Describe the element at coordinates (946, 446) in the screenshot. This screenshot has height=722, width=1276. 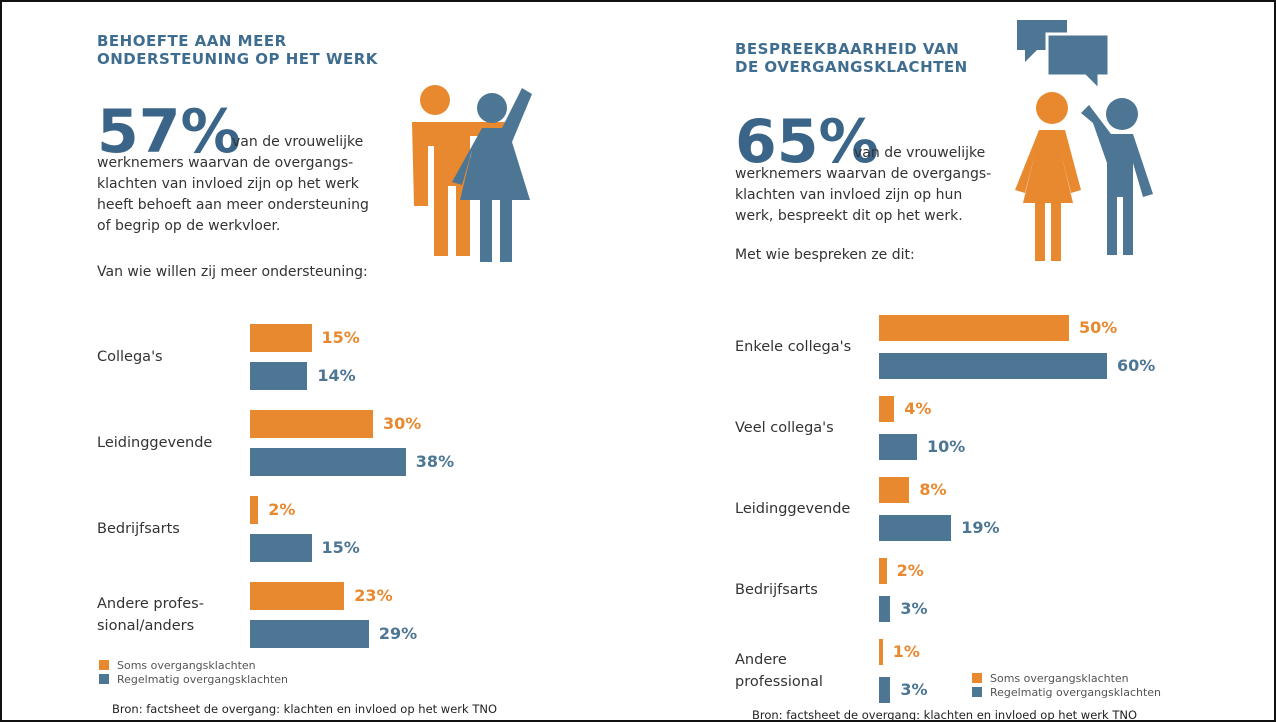
I see `value-label: 10%` at that location.